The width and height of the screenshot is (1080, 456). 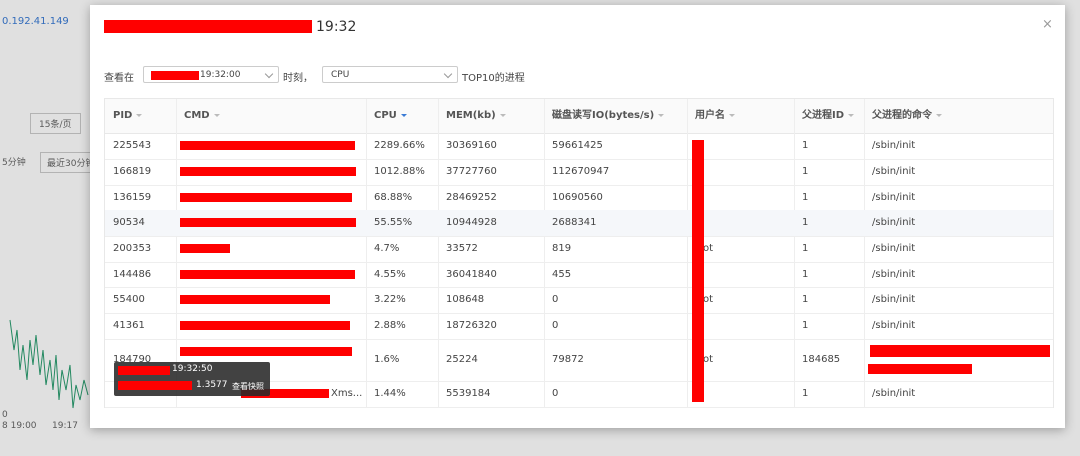 What do you see at coordinates (562, 274) in the screenshot?
I see `cell-io: 455` at bounding box center [562, 274].